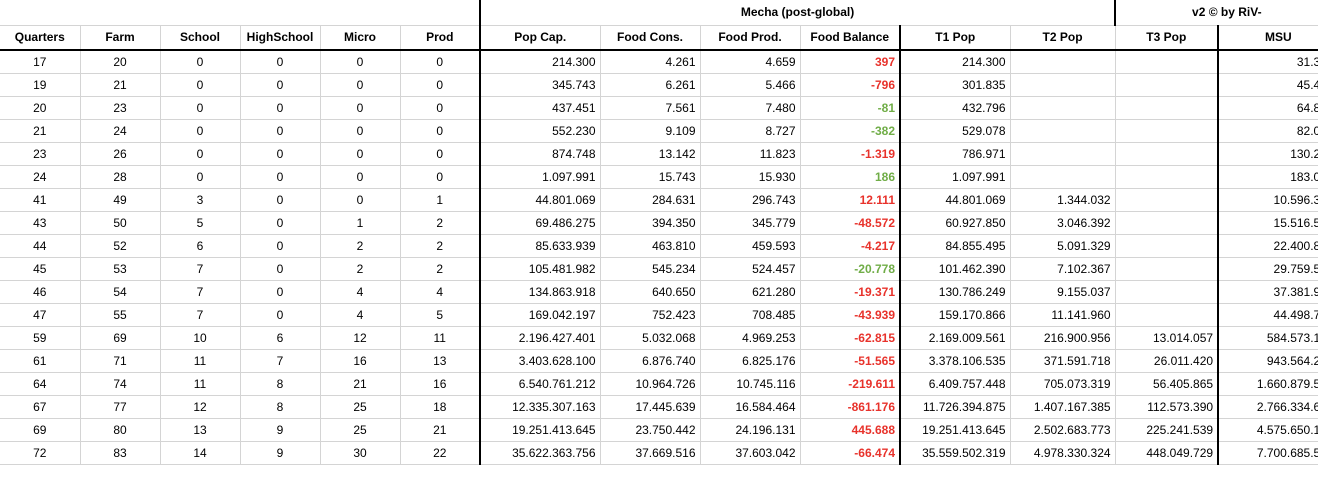  I want to click on table-cell: 16, so click(360, 361).